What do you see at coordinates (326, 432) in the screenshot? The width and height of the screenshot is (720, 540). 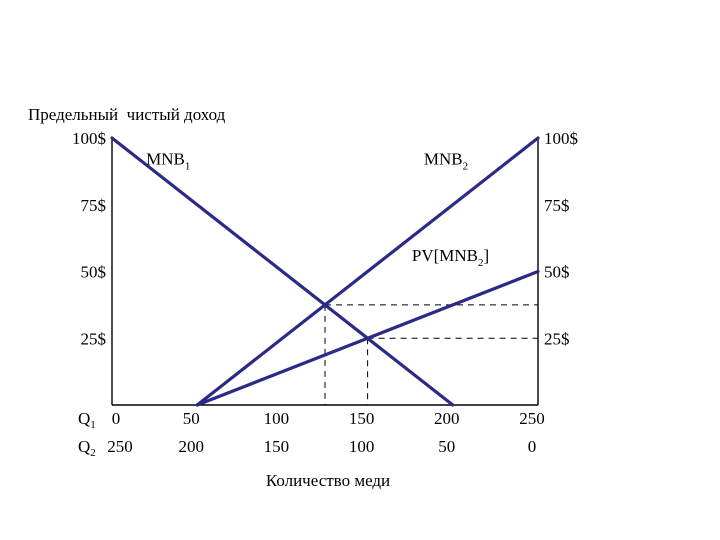 I see `q-tick-labels: 0 250 50 200 100 150 150 100 200 50 250 0` at bounding box center [326, 432].